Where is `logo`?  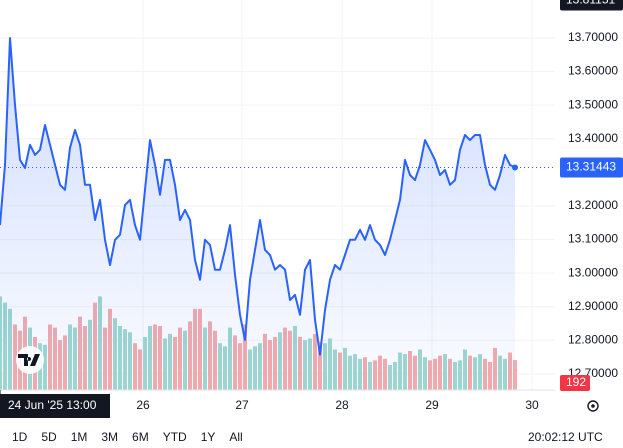
logo is located at coordinates (30, 360).